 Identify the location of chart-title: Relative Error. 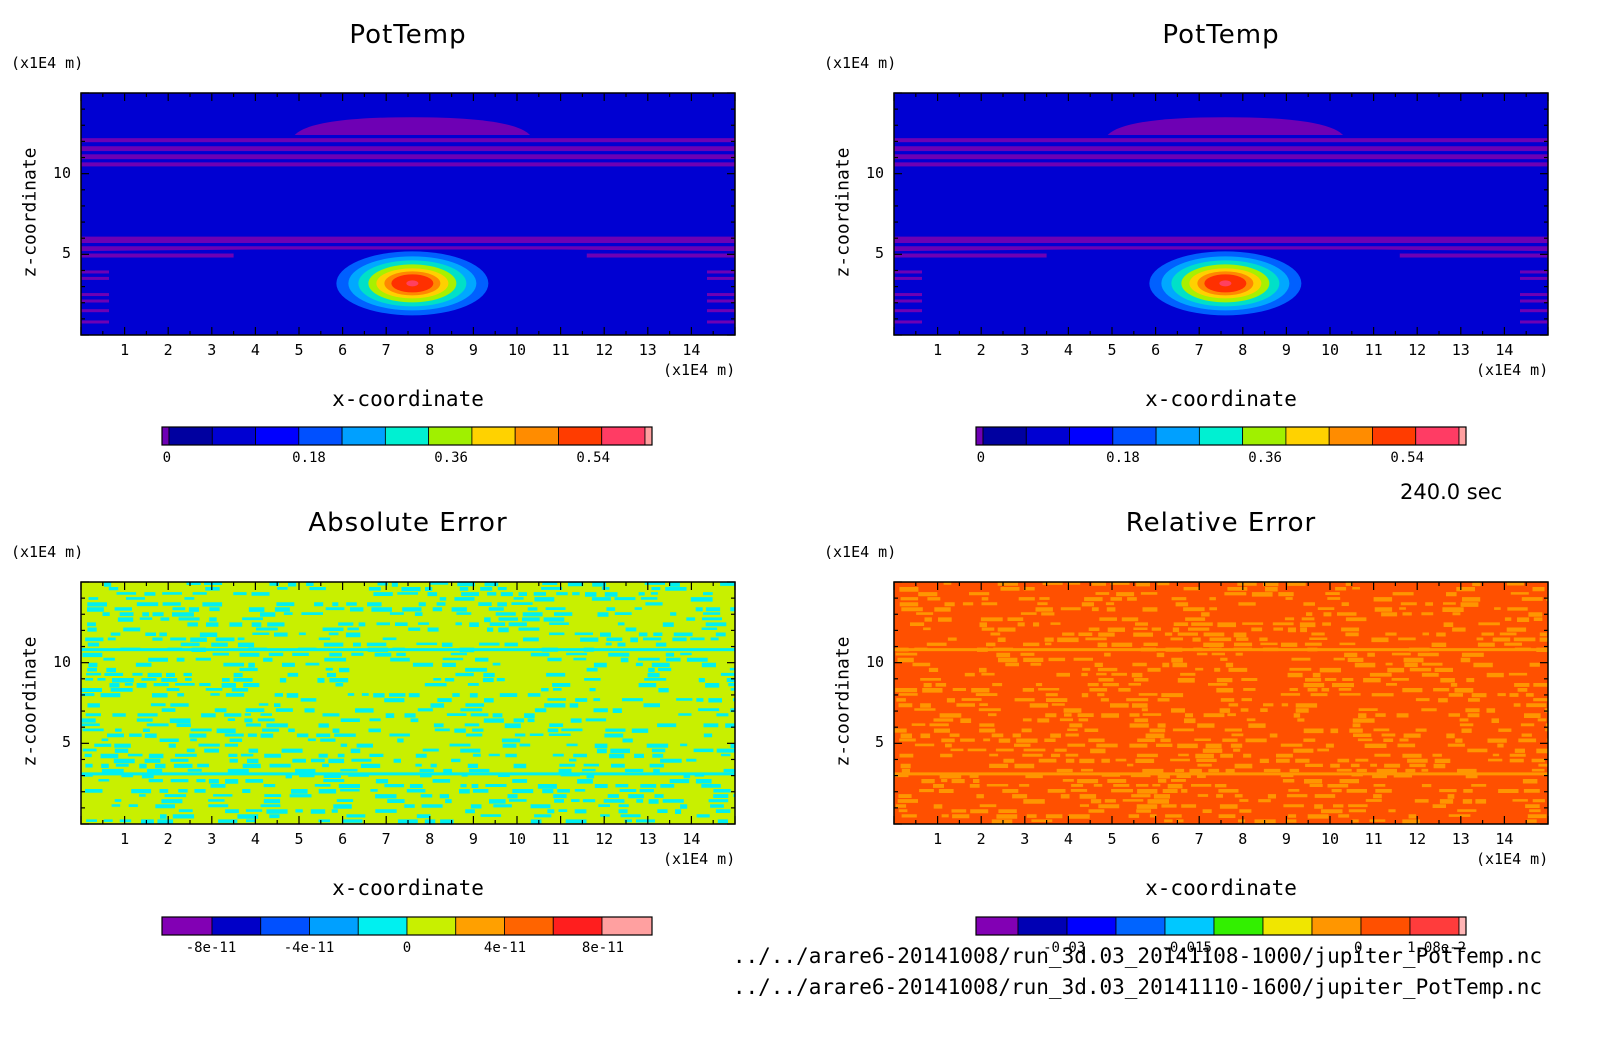
(1221, 523).